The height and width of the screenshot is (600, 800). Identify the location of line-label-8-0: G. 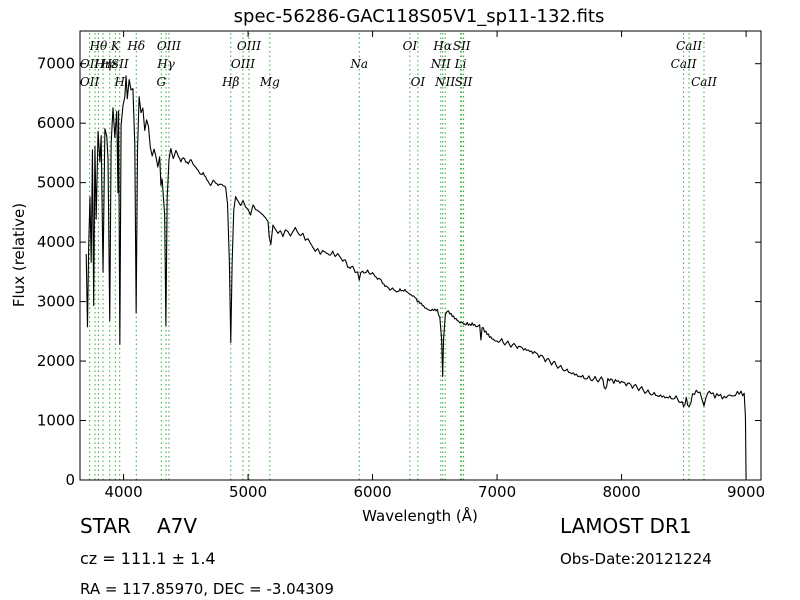
(161, 82).